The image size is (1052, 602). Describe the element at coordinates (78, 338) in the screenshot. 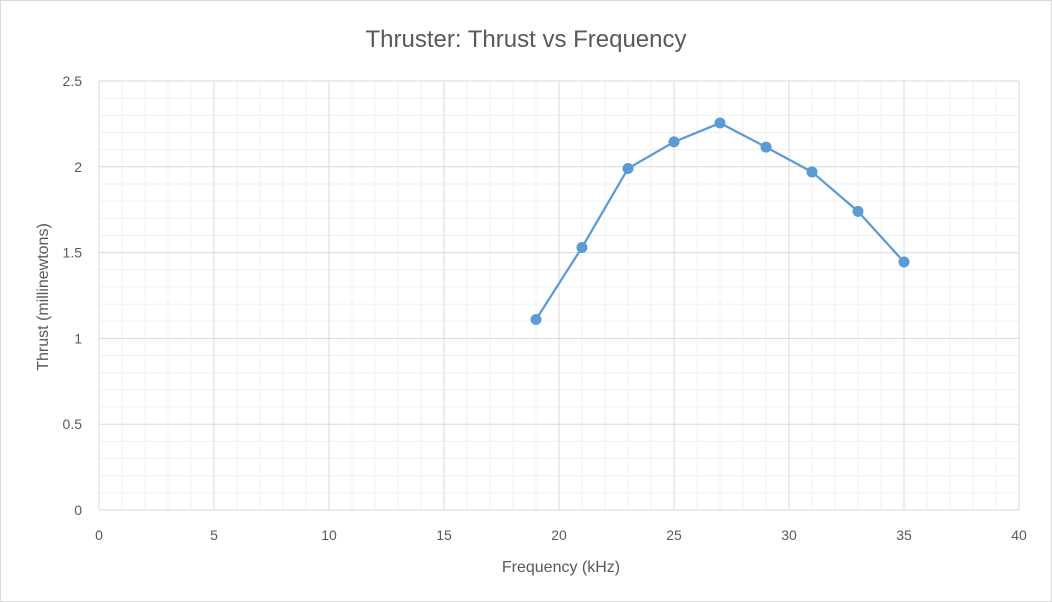

I see `y-tick-label: 1` at that location.